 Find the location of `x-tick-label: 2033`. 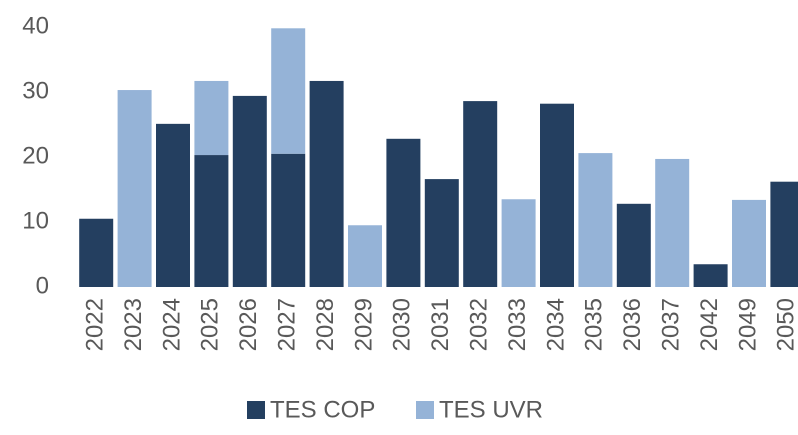

x-tick-label: 2033 is located at coordinates (517, 324).